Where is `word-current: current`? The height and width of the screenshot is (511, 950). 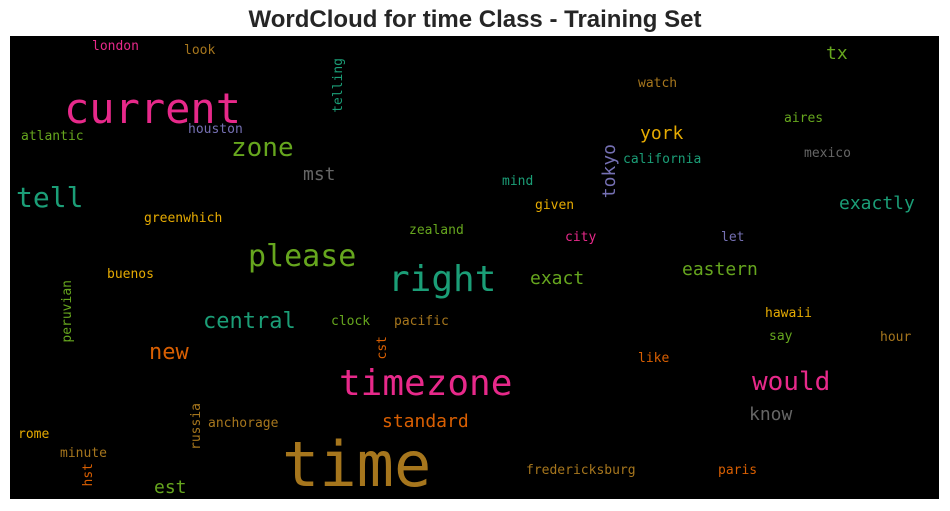 word-current: current is located at coordinates (153, 108).